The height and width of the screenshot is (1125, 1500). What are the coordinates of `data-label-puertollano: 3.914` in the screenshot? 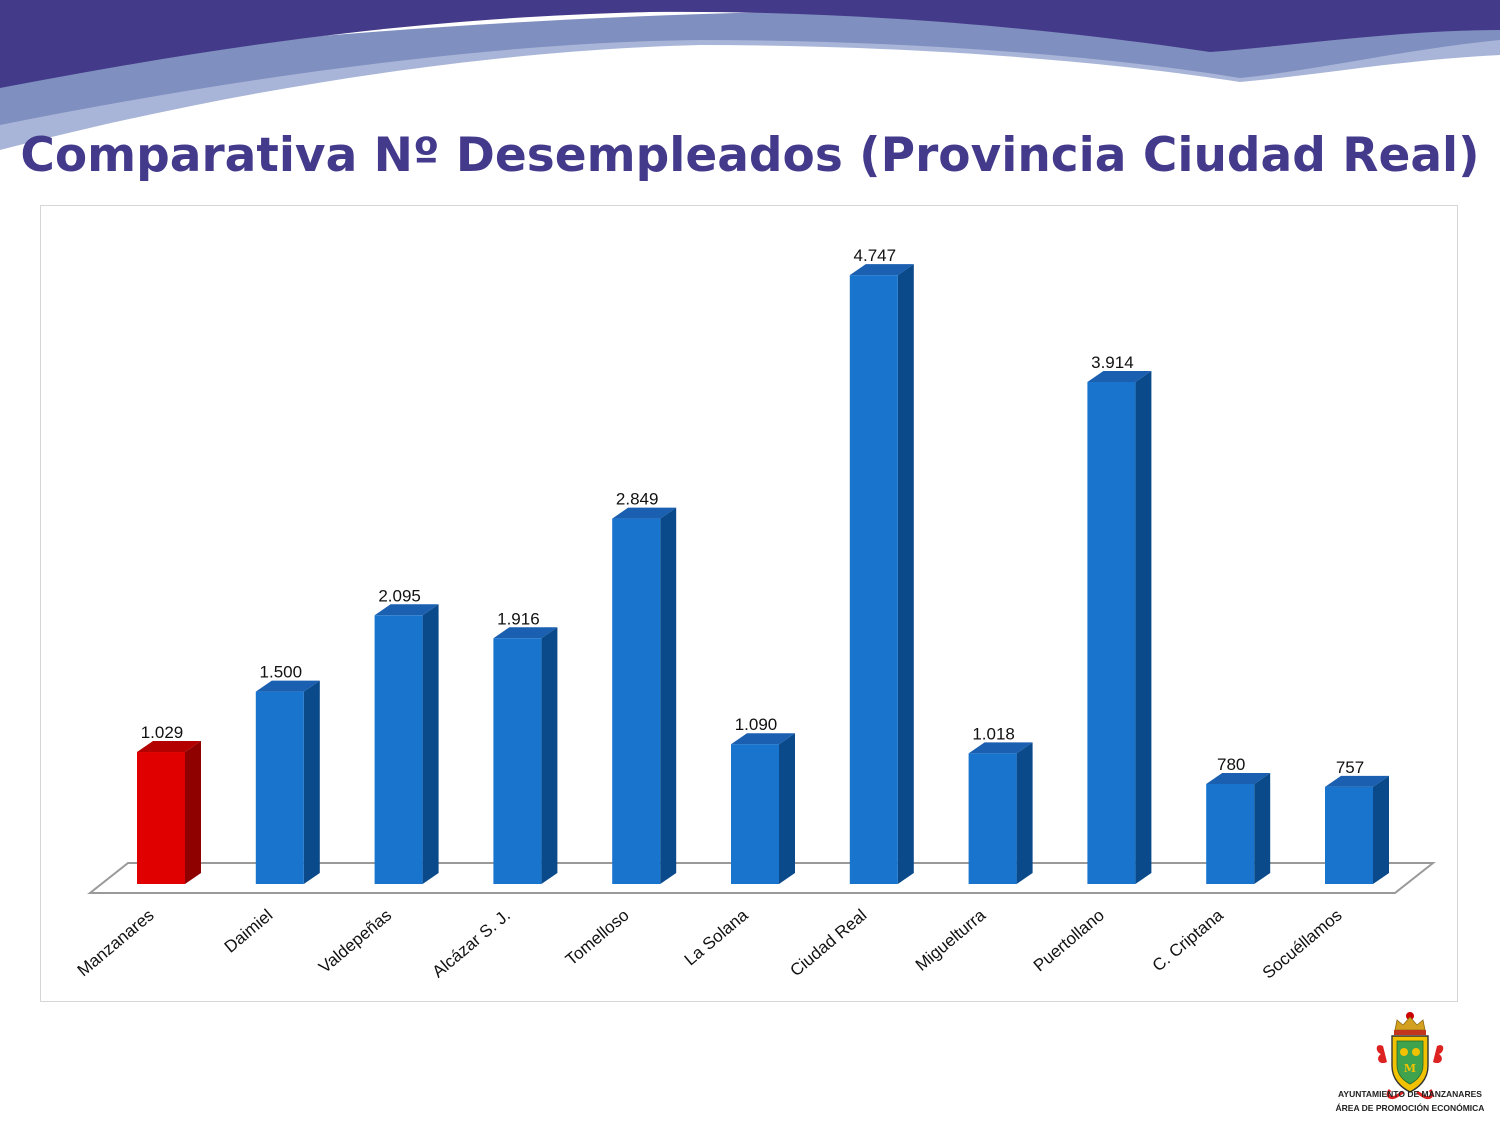 It's located at (1112, 362).